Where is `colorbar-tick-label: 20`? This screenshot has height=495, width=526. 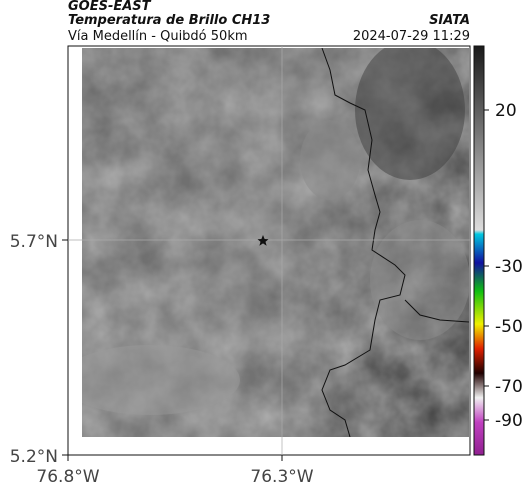 colorbar-tick-label: 20 is located at coordinates (506, 111).